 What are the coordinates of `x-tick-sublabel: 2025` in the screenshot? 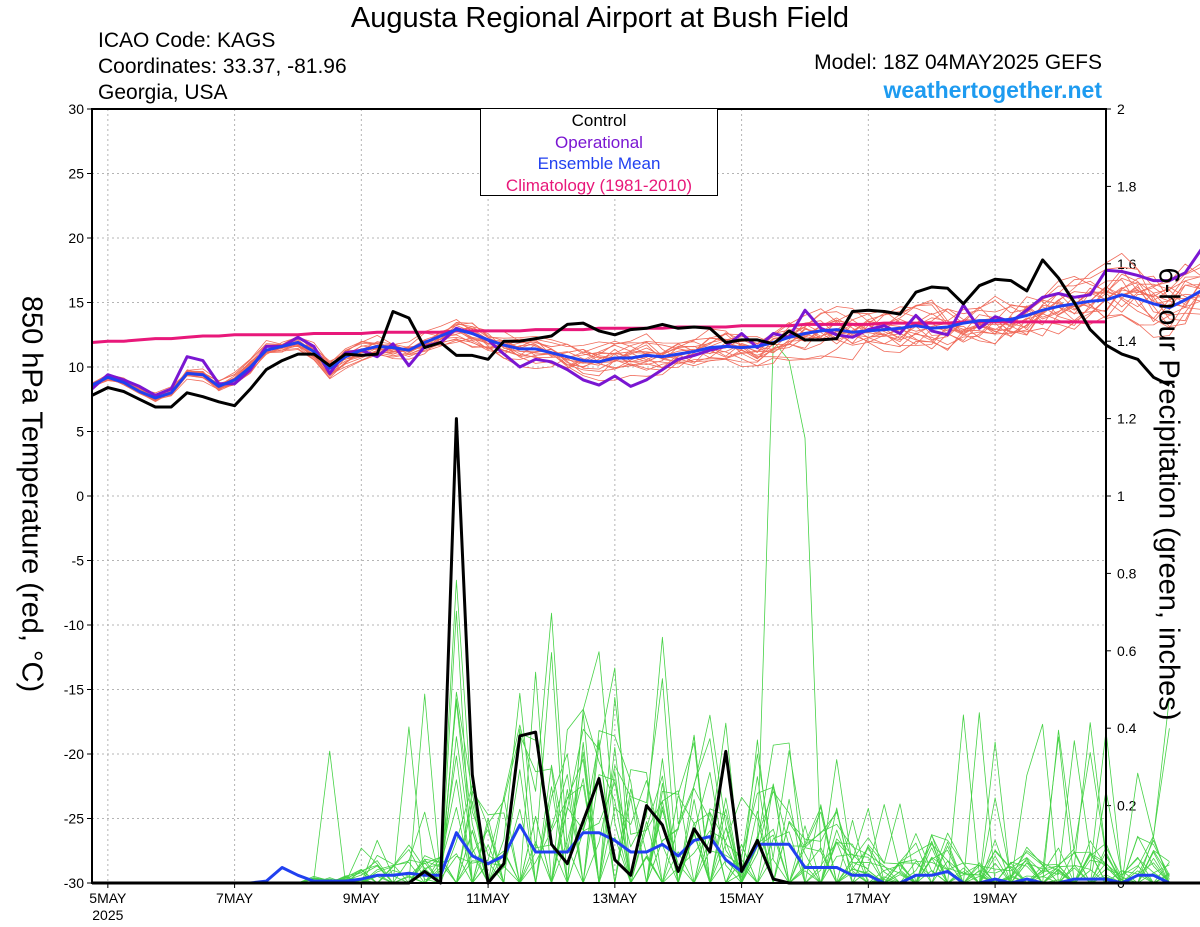 It's located at (107, 915).